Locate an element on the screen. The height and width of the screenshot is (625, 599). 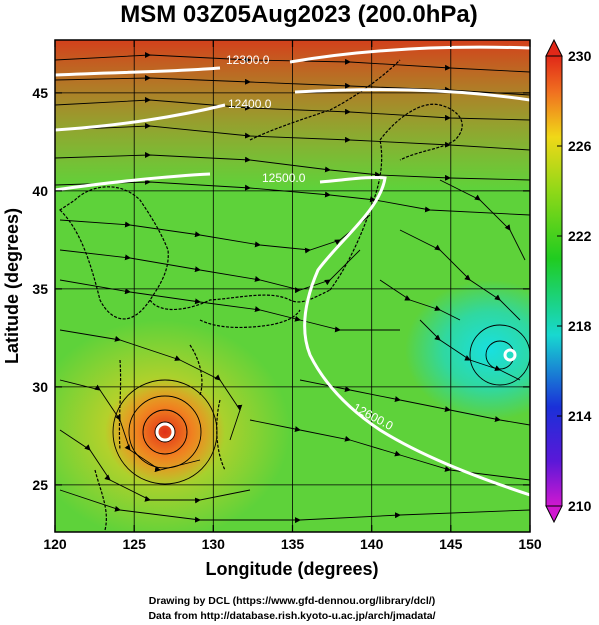
x-tick-label: 120 is located at coordinates (55, 544).